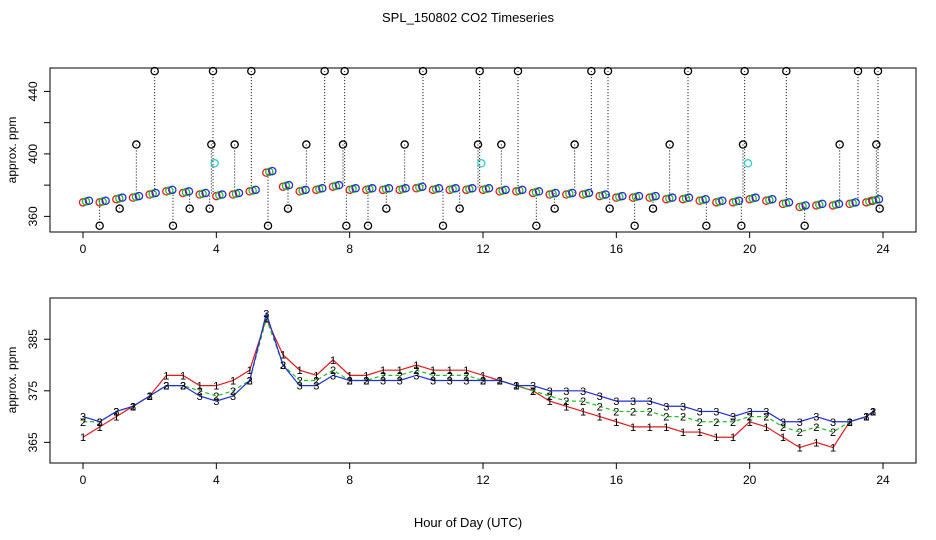 The image size is (936, 540). I want to click on x-axis-label: Hour of Day (UTC), so click(468, 522).